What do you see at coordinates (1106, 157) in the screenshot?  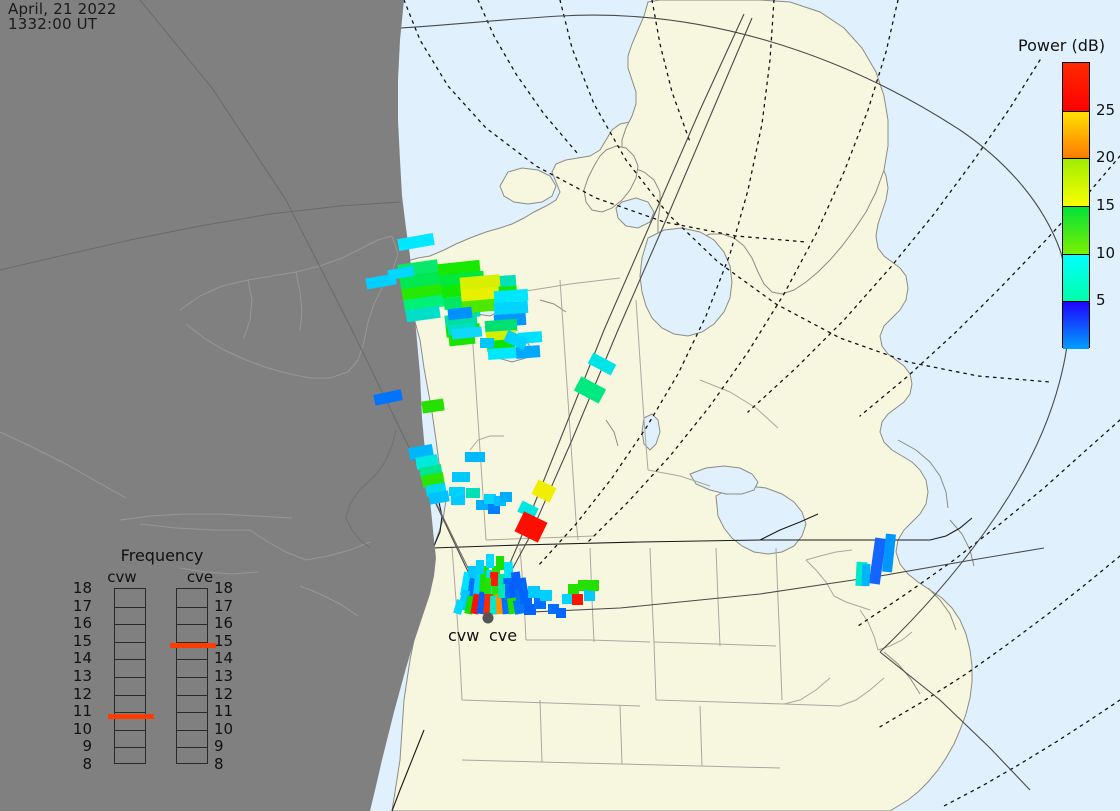 I see `colorbar-tick-label: 20` at bounding box center [1106, 157].